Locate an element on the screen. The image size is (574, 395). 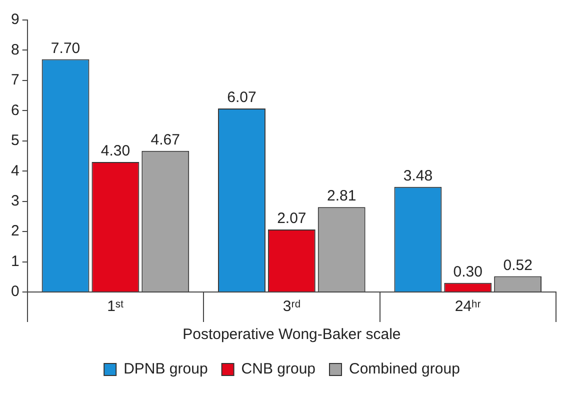
legend-label: CNB group is located at coordinates (278, 369).